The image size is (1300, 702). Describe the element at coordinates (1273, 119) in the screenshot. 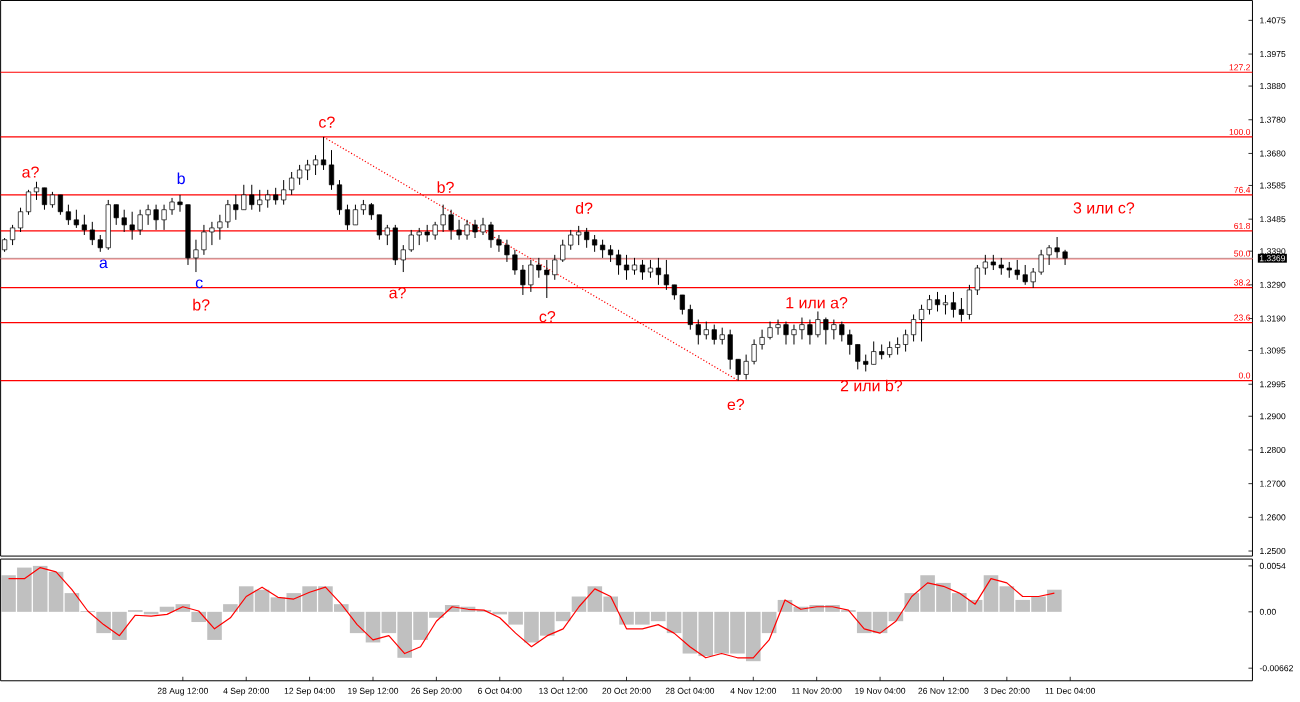

I see `y-tick-label: 1.3780` at that location.